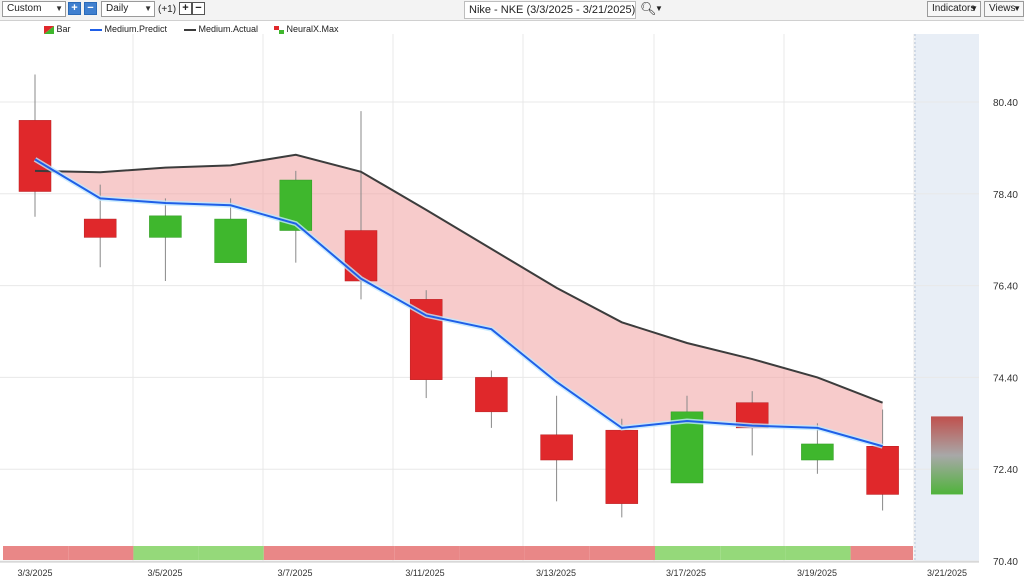 The image size is (1024, 578). Describe the element at coordinates (312, 29) in the screenshot. I see `legend-label: NeuralX.Max` at that location.